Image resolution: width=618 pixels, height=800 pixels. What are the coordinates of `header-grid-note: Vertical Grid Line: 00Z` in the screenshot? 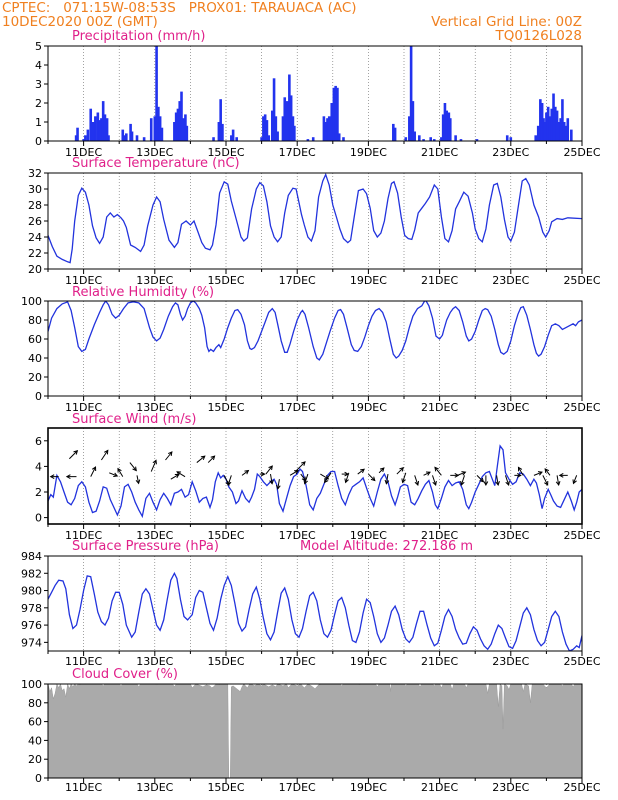 It's located at (506, 22).